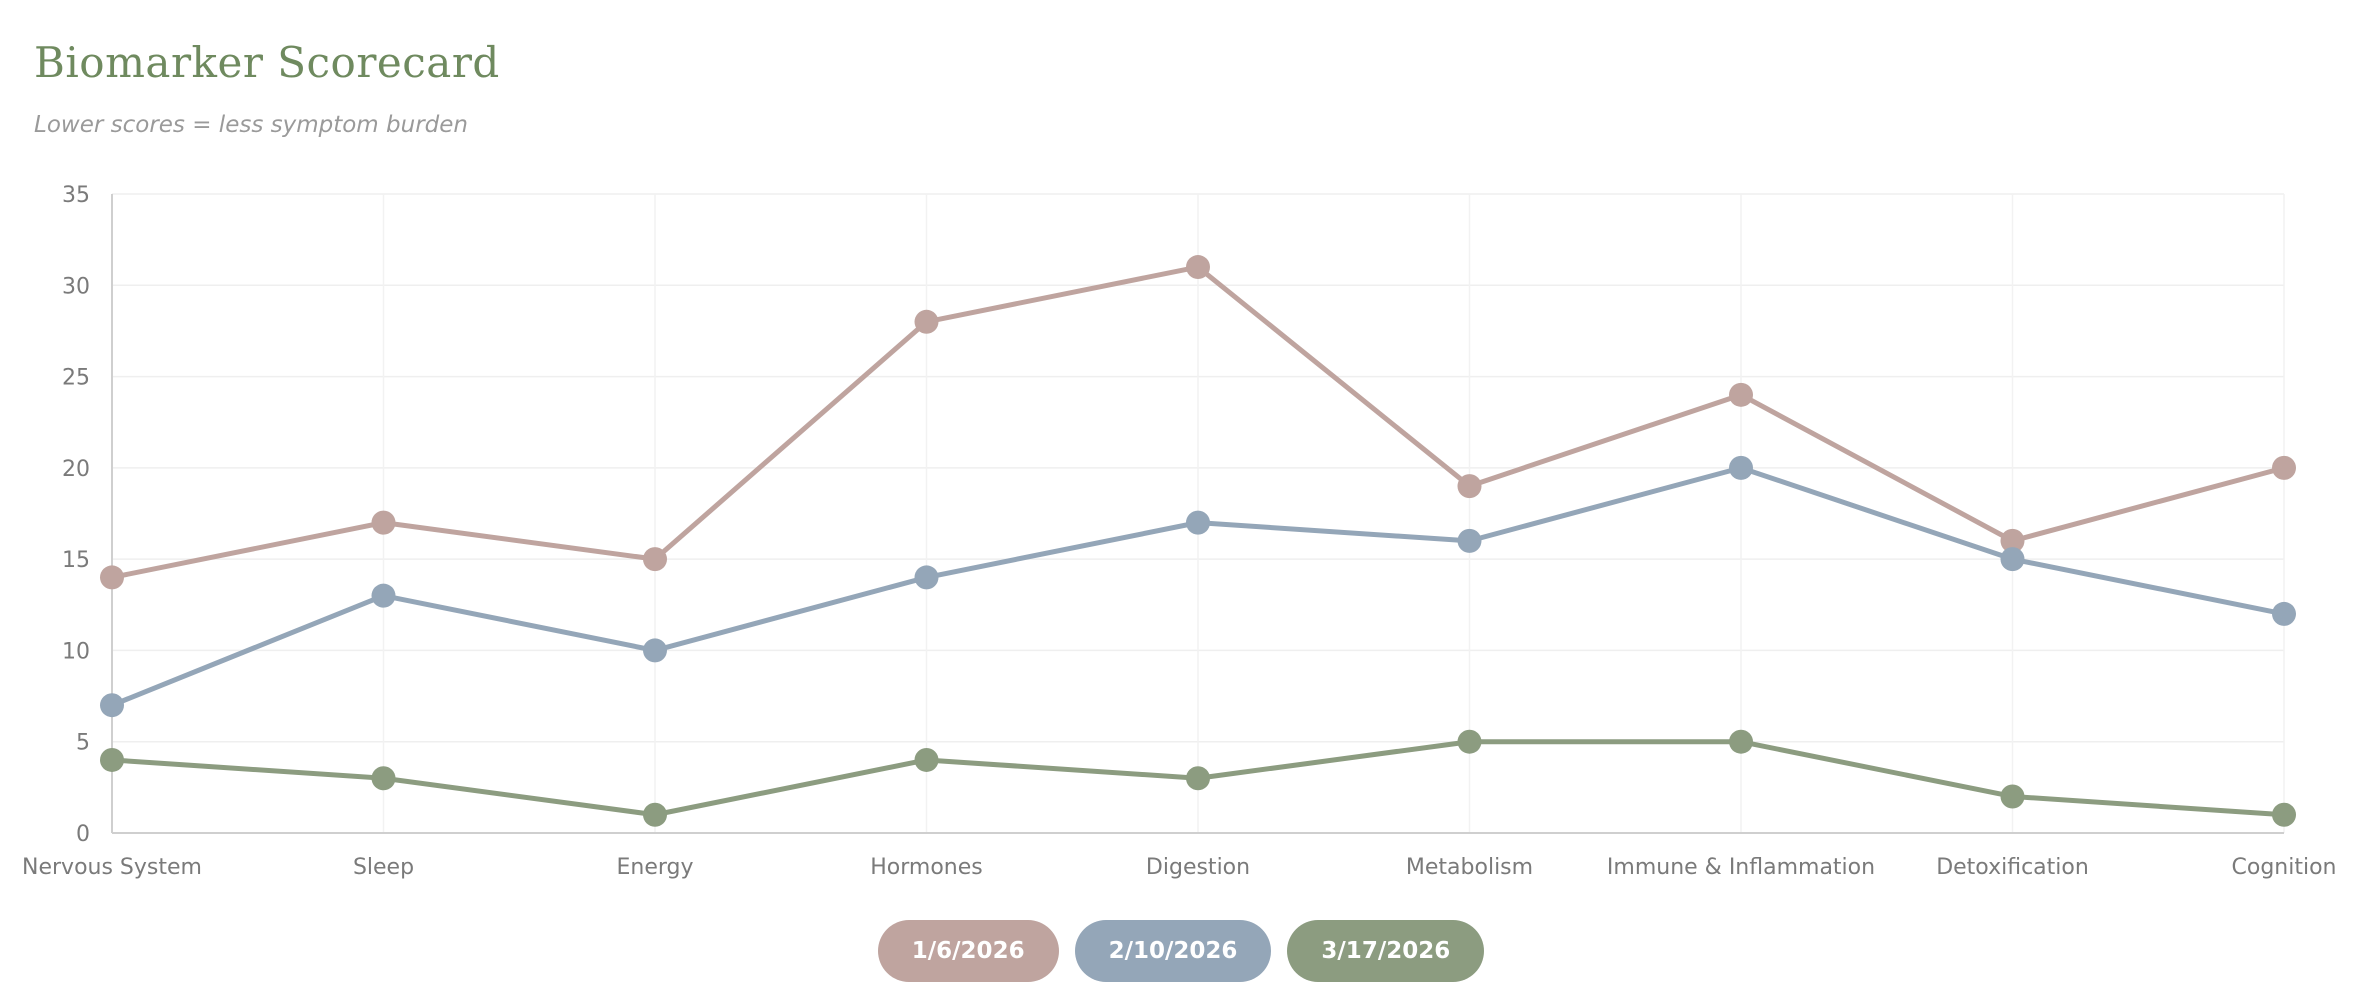  Describe the element at coordinates (76, 195) in the screenshot. I see `y-tick-label: 35` at that location.